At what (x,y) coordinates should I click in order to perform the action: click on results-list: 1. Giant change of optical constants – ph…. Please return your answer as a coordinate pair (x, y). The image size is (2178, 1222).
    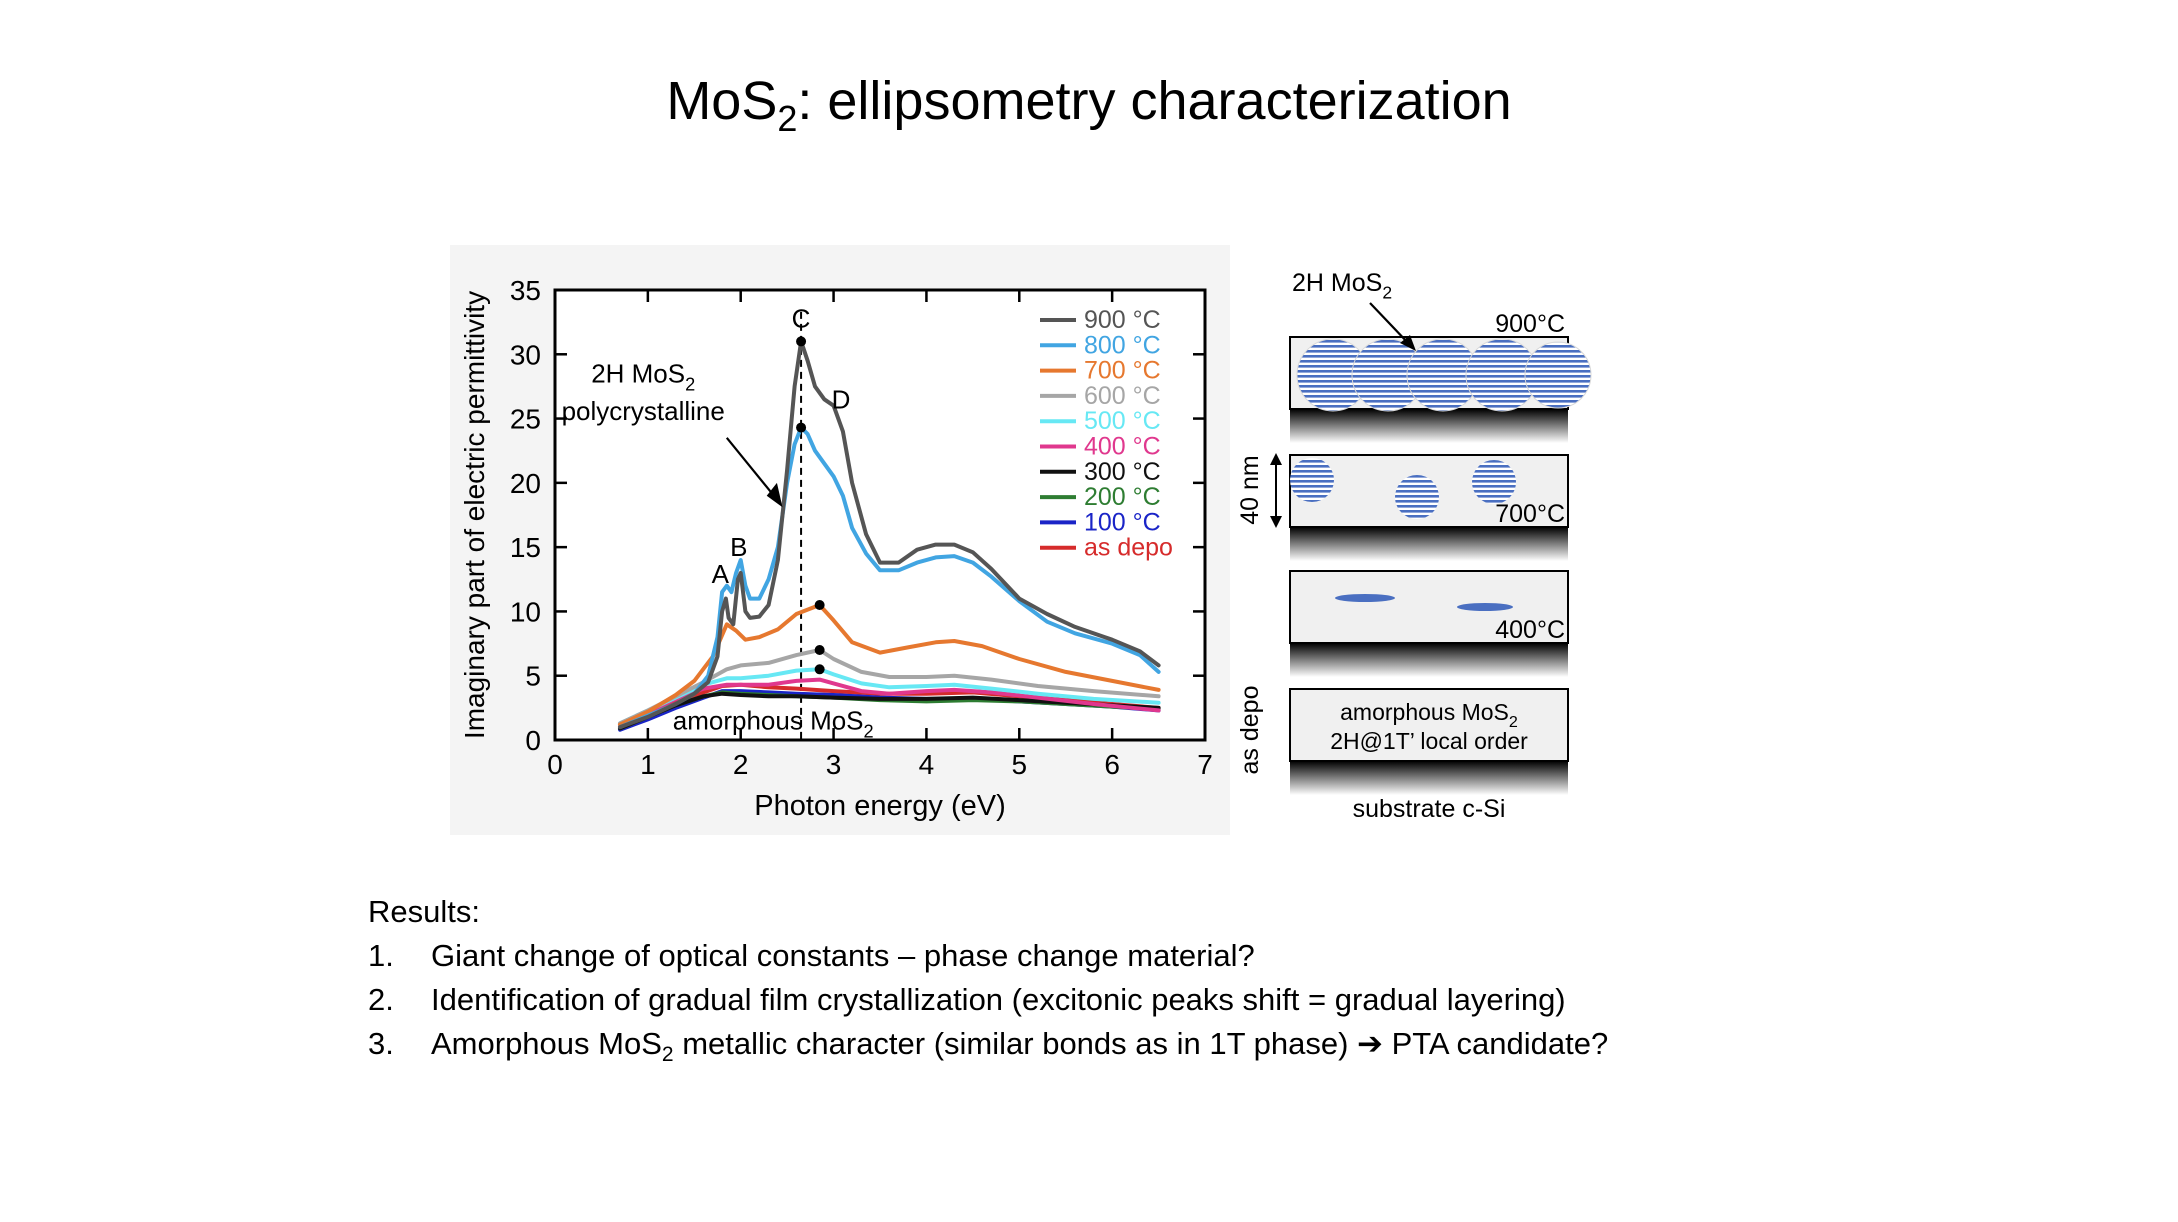
    Looking at the image, I should click on (988, 1005).